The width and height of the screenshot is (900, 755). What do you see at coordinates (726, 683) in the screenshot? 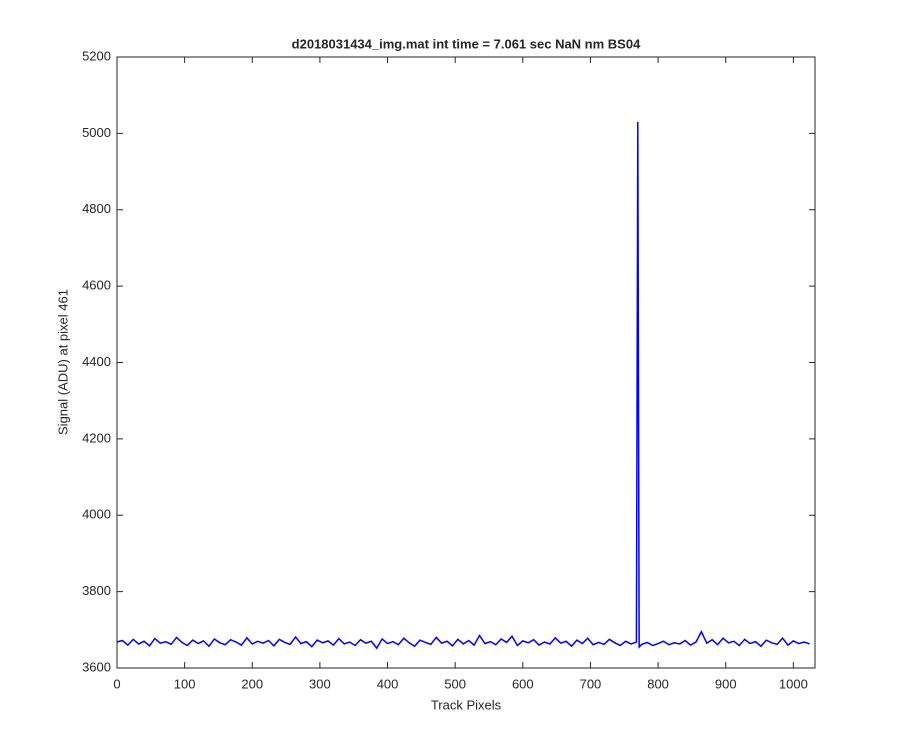
I see `x-tick-label: 900` at bounding box center [726, 683].